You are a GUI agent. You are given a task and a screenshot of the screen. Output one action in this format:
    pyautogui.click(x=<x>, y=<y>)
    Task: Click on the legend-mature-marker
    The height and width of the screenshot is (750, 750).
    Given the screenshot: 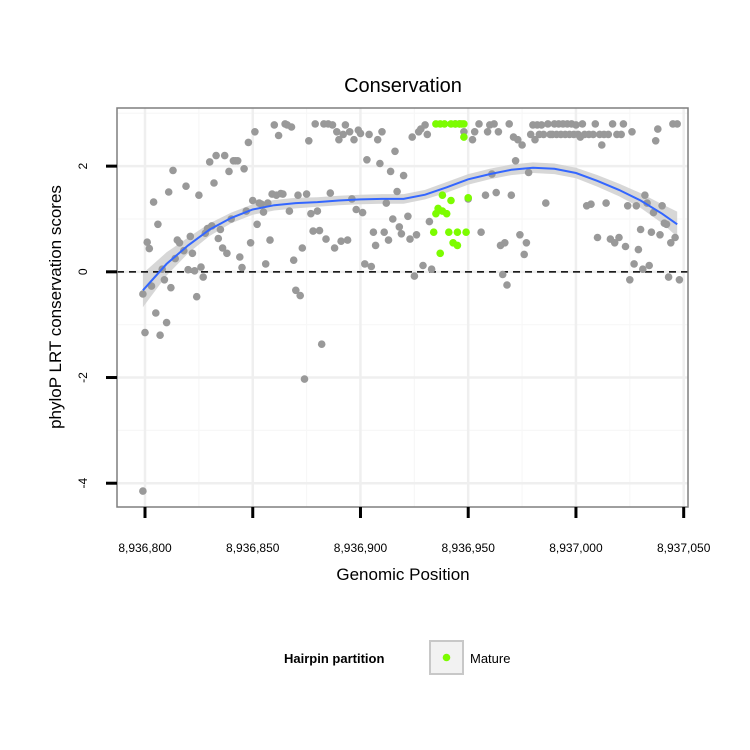 What is the action you would take?
    pyautogui.click(x=446, y=657)
    